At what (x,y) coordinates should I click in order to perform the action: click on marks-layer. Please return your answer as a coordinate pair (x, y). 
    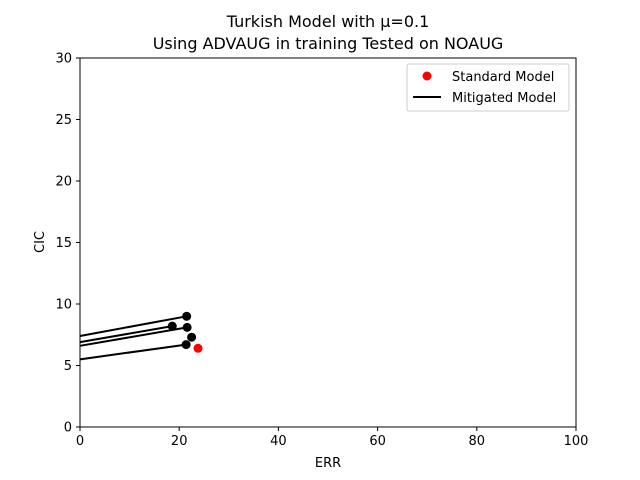
    Looking at the image, I should click on (141, 336).